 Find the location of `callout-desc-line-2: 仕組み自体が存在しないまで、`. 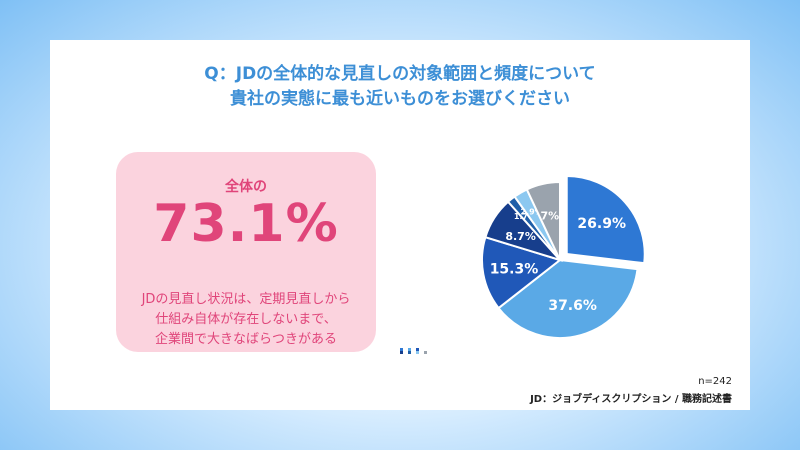

callout-desc-line-2: 仕組み自体が存在しないまで、 is located at coordinates (246, 319).